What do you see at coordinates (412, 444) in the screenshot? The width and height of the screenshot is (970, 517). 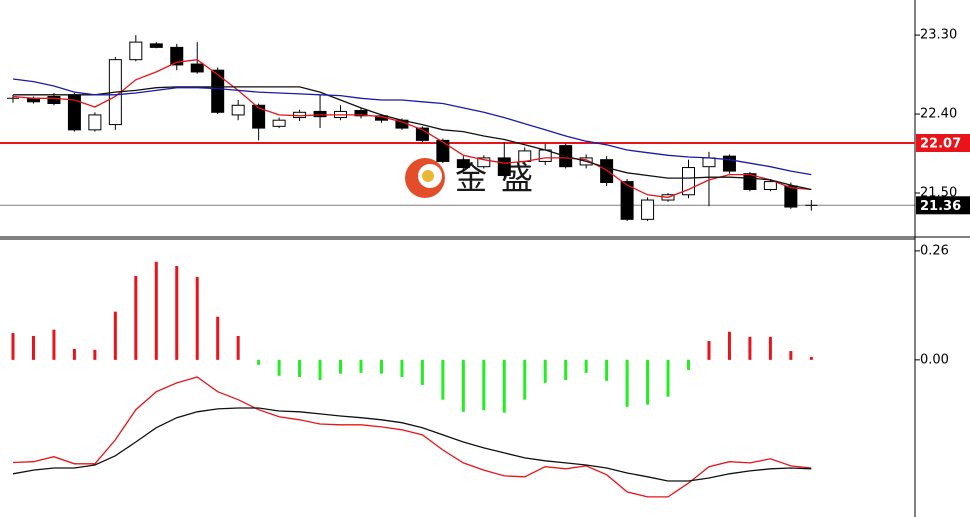 I see `macd-line` at bounding box center [412, 444].